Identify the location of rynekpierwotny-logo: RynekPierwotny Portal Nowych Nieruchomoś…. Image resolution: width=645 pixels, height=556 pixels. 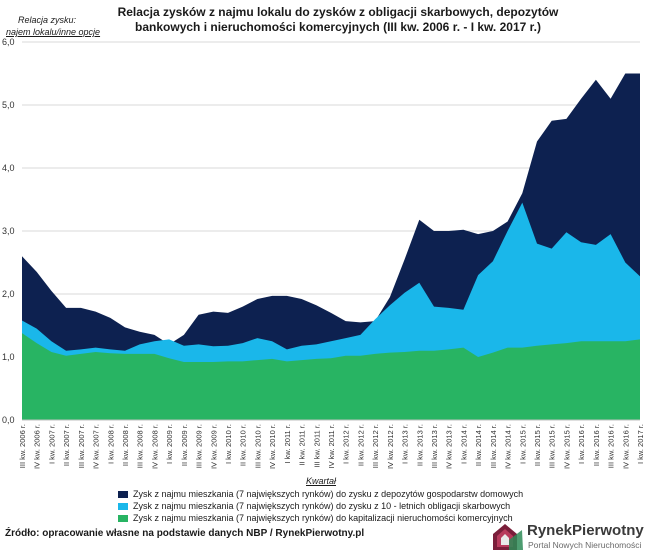
(565, 536).